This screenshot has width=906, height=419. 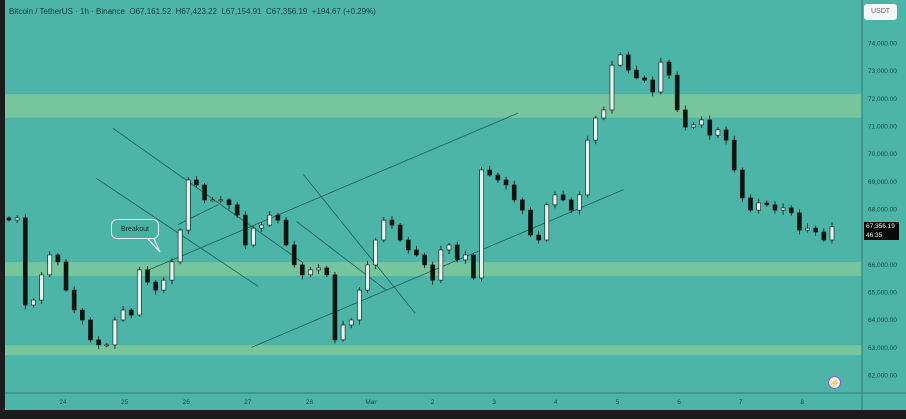 I want to click on bottom-frame, so click(x=453, y=414).